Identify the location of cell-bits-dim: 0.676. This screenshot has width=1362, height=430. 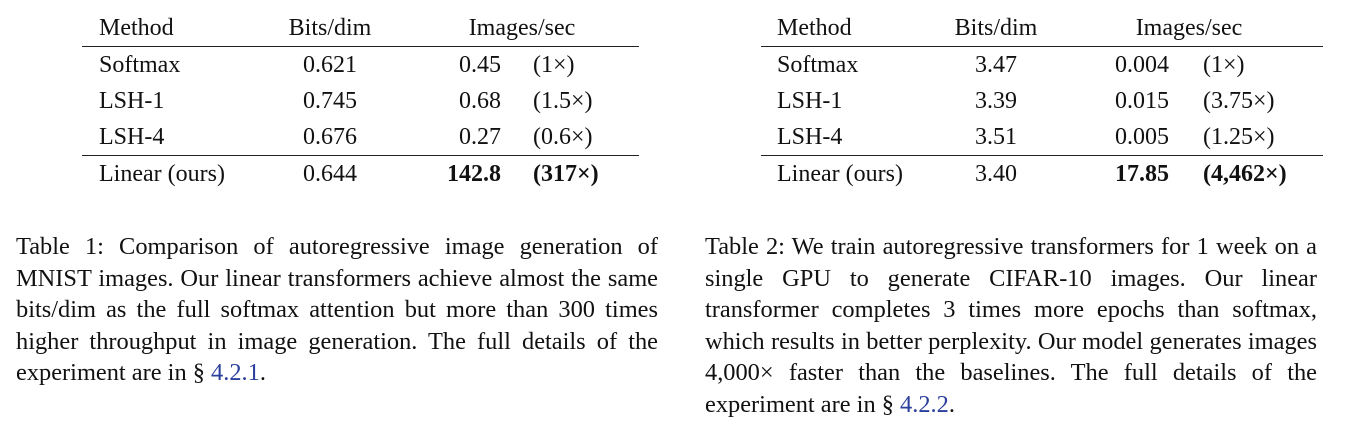
(330, 137).